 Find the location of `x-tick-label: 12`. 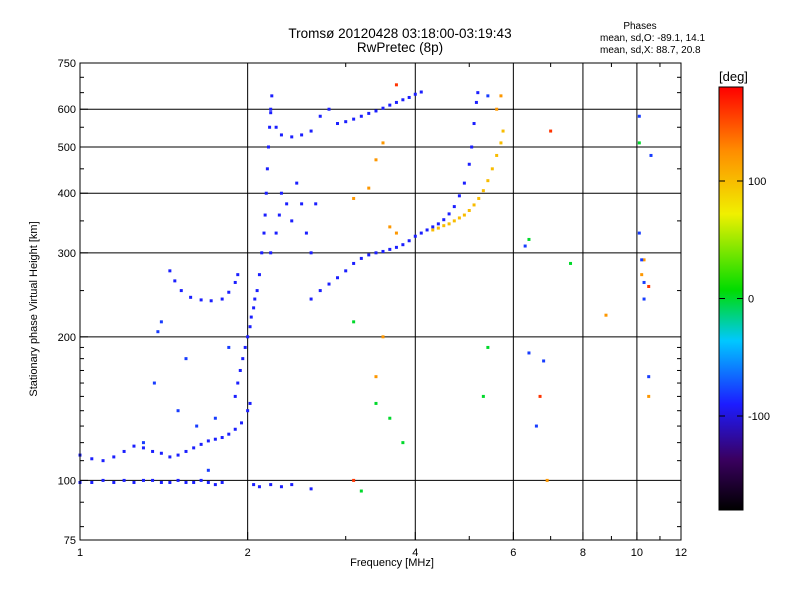

x-tick-label: 12 is located at coordinates (681, 553).